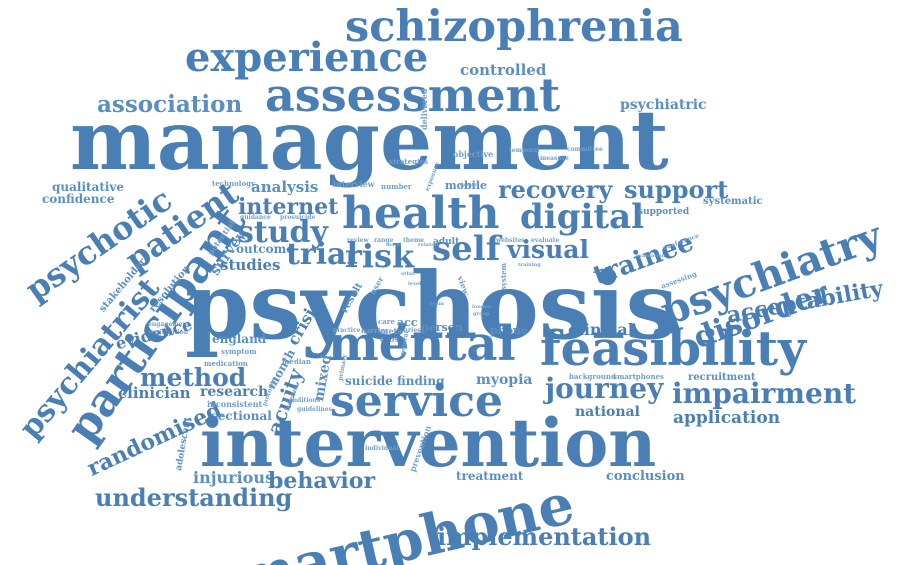 The image size is (900, 565). I want to click on word: medication, so click(226, 363).